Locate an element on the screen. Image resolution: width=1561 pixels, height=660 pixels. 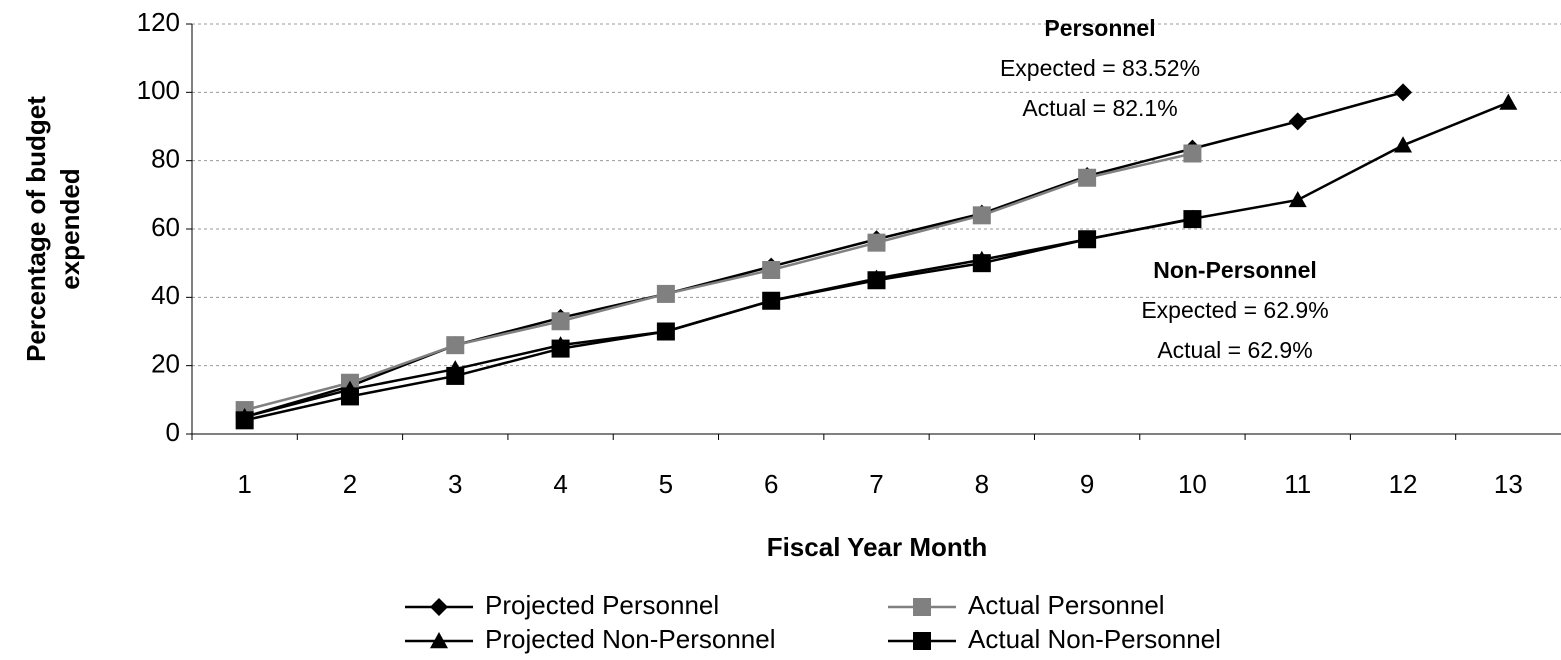
annotation-title: Non-Personnel is located at coordinates (1235, 270).